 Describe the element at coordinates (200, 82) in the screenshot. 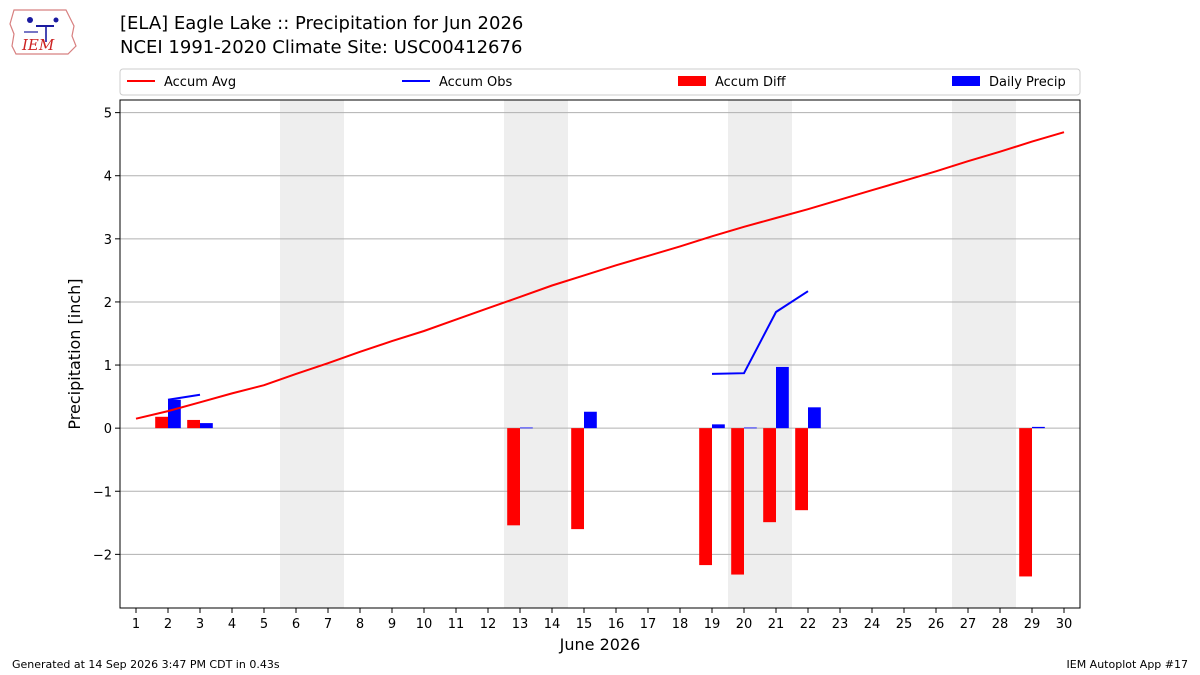

I see `legend-label: Accum Avg` at that location.